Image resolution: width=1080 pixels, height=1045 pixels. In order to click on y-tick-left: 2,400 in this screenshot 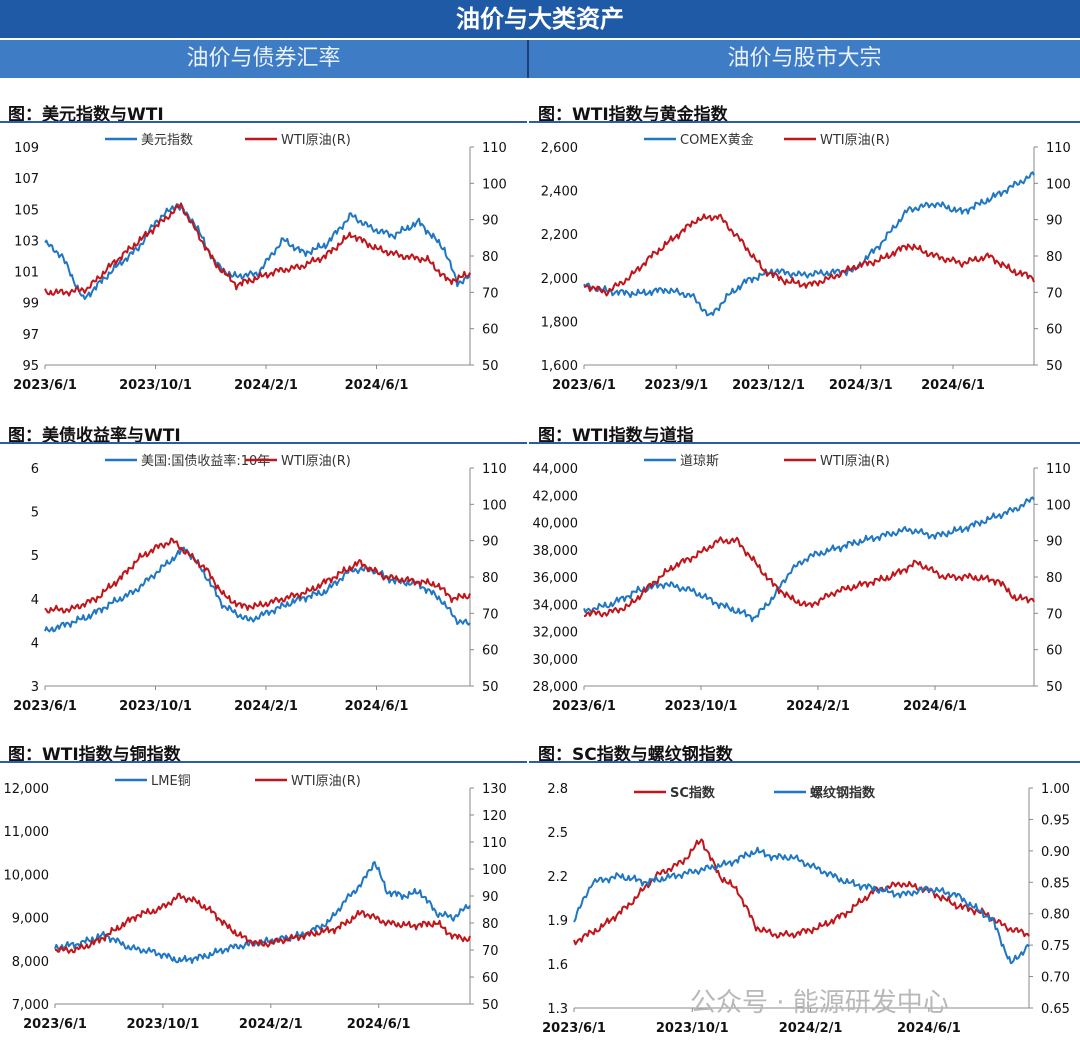, I will do `click(559, 192)`.